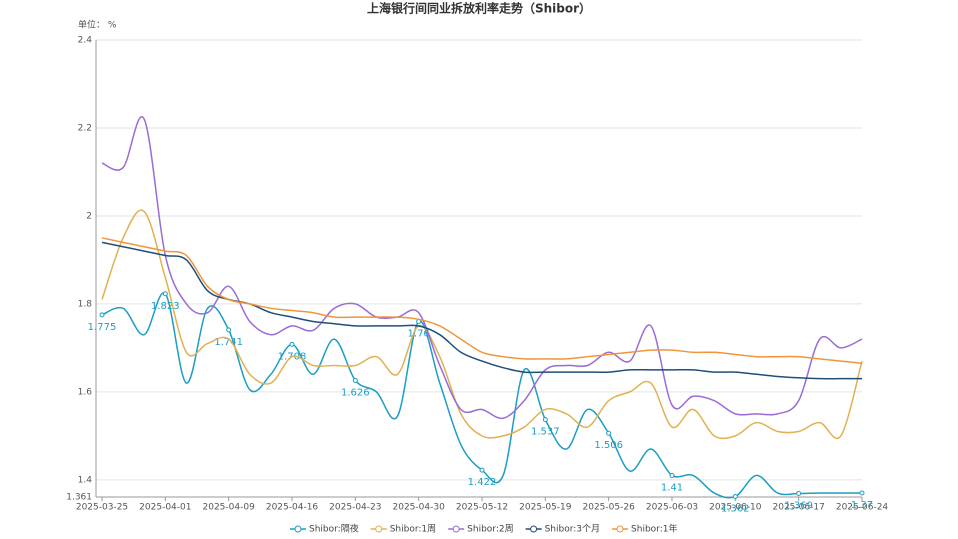 This screenshot has height=539, width=958. Describe the element at coordinates (165, 508) in the screenshot. I see `x-tick-label: 2025-04-01` at that location.